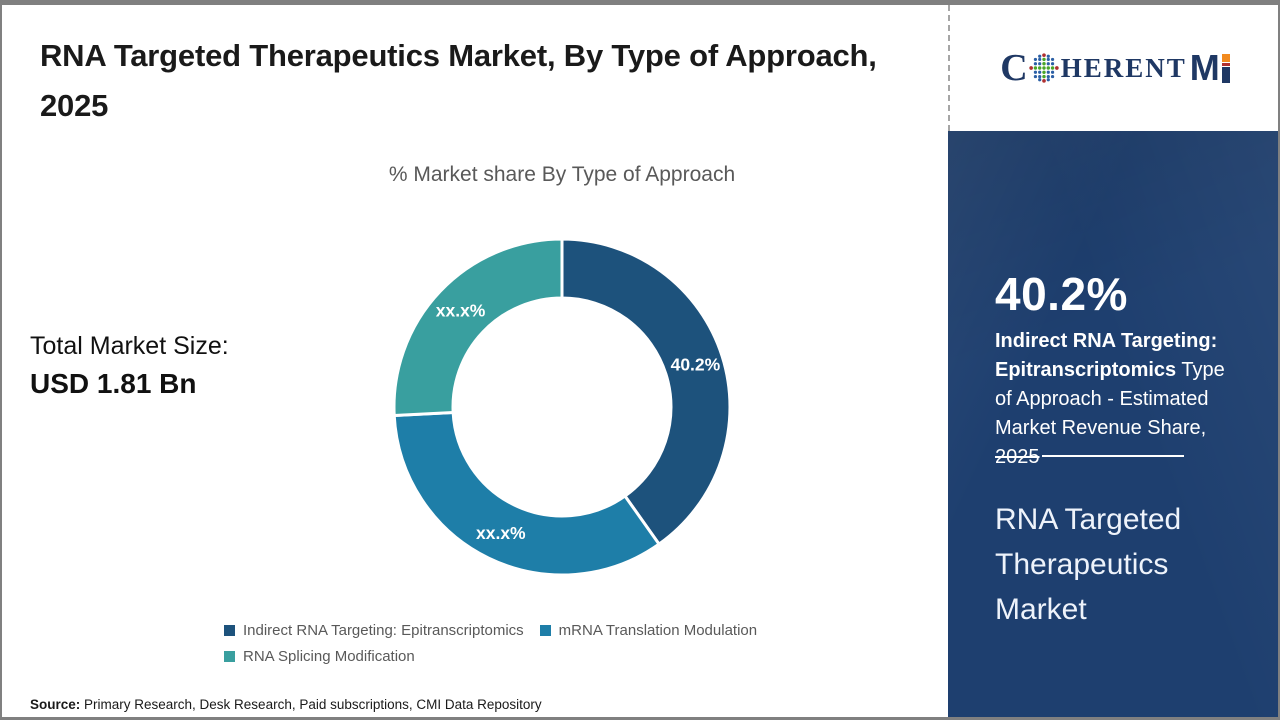  I want to click on coherentmi-logo: C HERENT M, so click(1115, 68).